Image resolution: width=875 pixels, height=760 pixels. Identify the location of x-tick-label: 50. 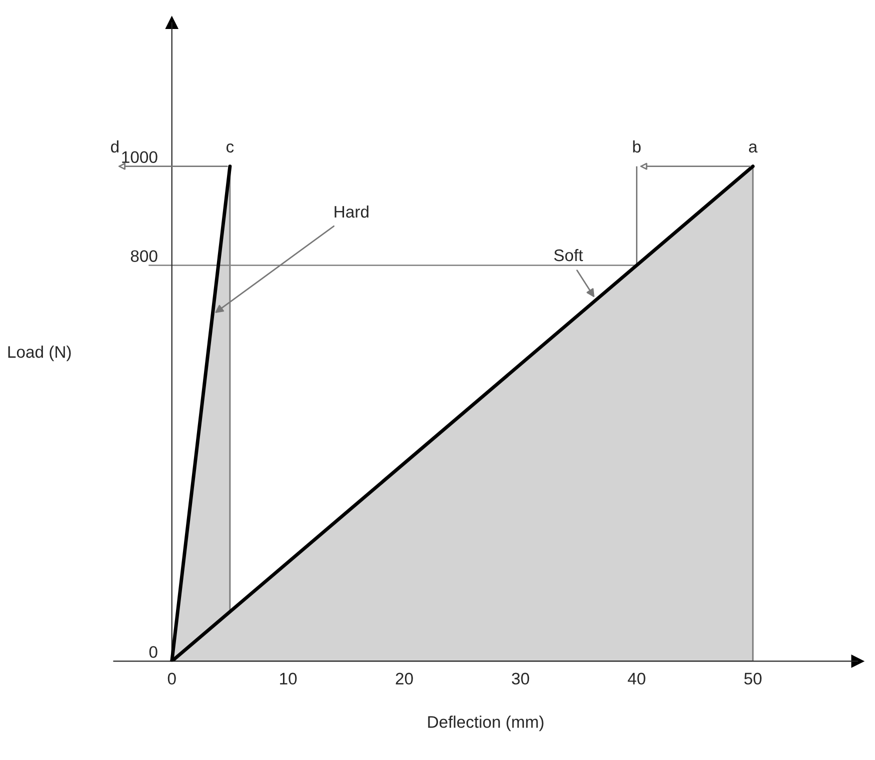
(753, 678).